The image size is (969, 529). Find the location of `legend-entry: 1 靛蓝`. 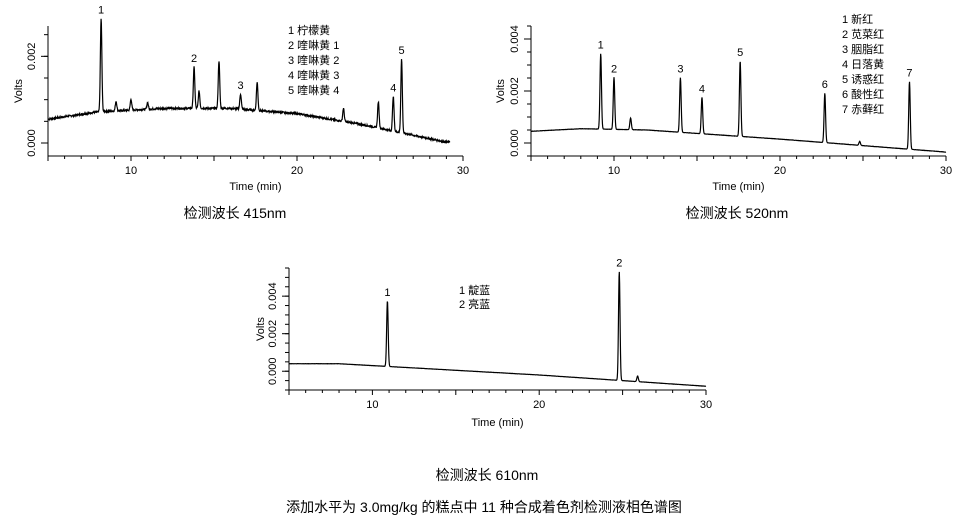

legend-entry: 1 靛蓝 is located at coordinates (474, 290).